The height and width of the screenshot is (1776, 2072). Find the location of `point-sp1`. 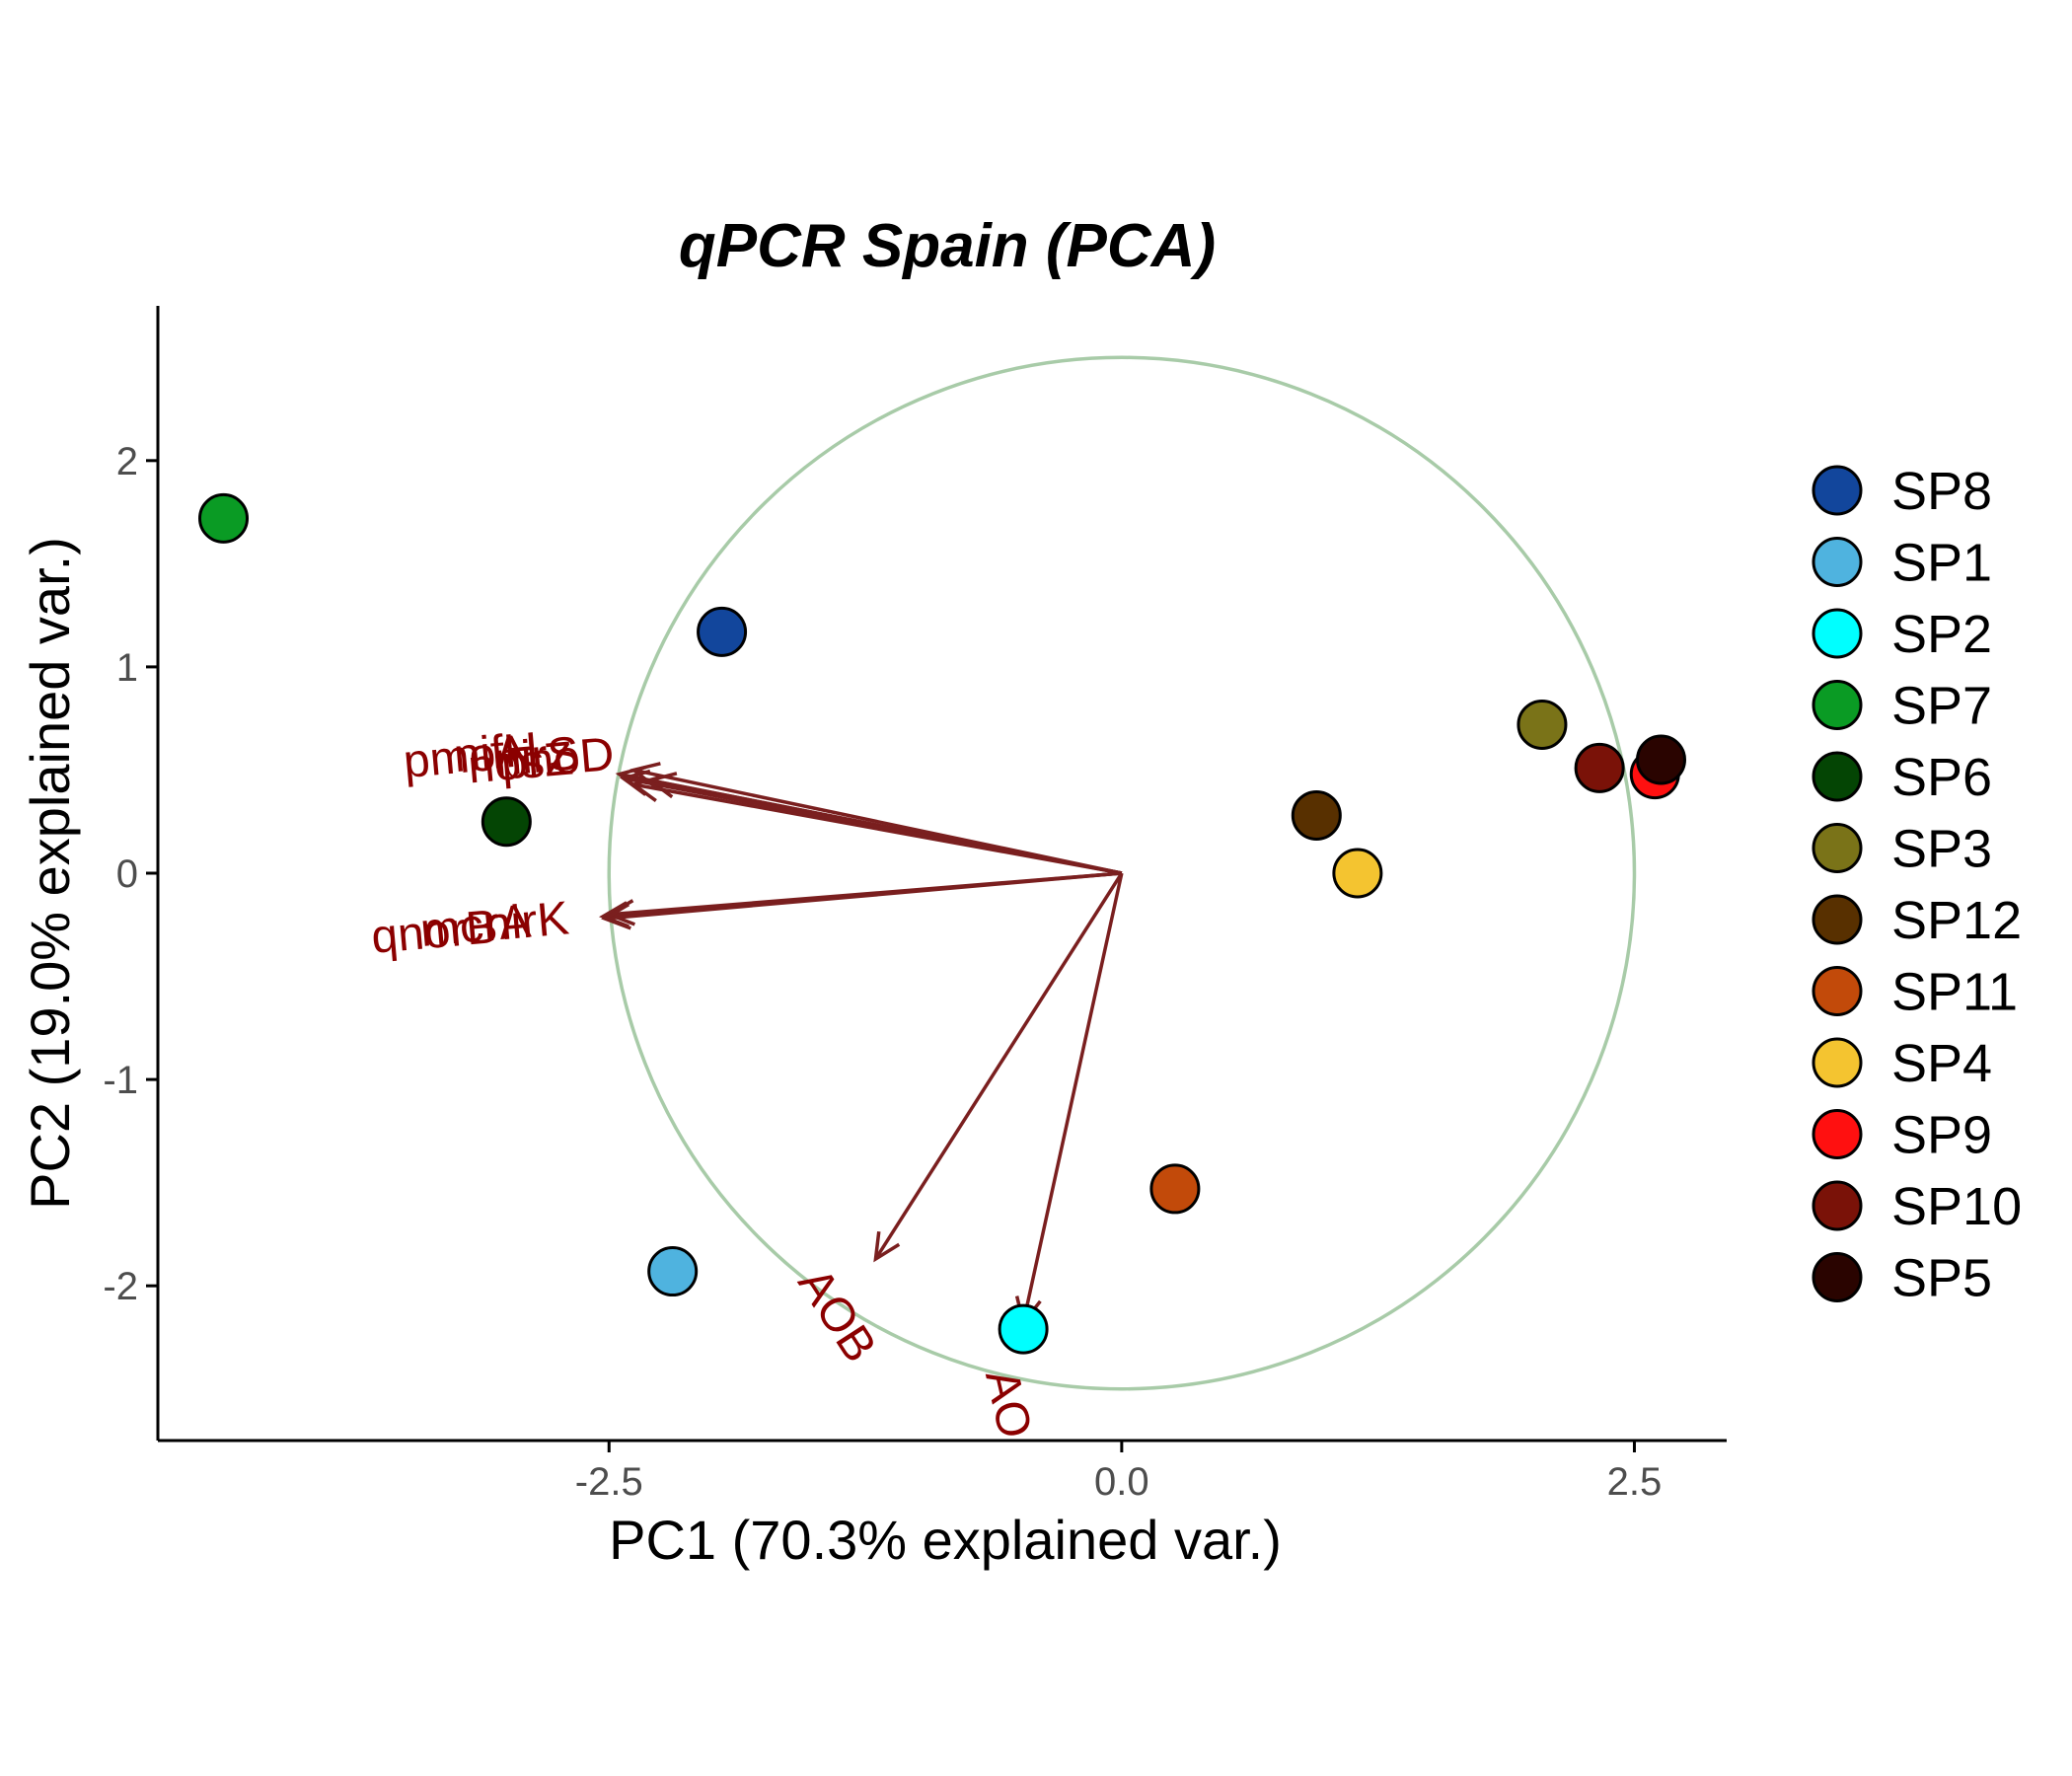

point-sp1 is located at coordinates (673, 1271).